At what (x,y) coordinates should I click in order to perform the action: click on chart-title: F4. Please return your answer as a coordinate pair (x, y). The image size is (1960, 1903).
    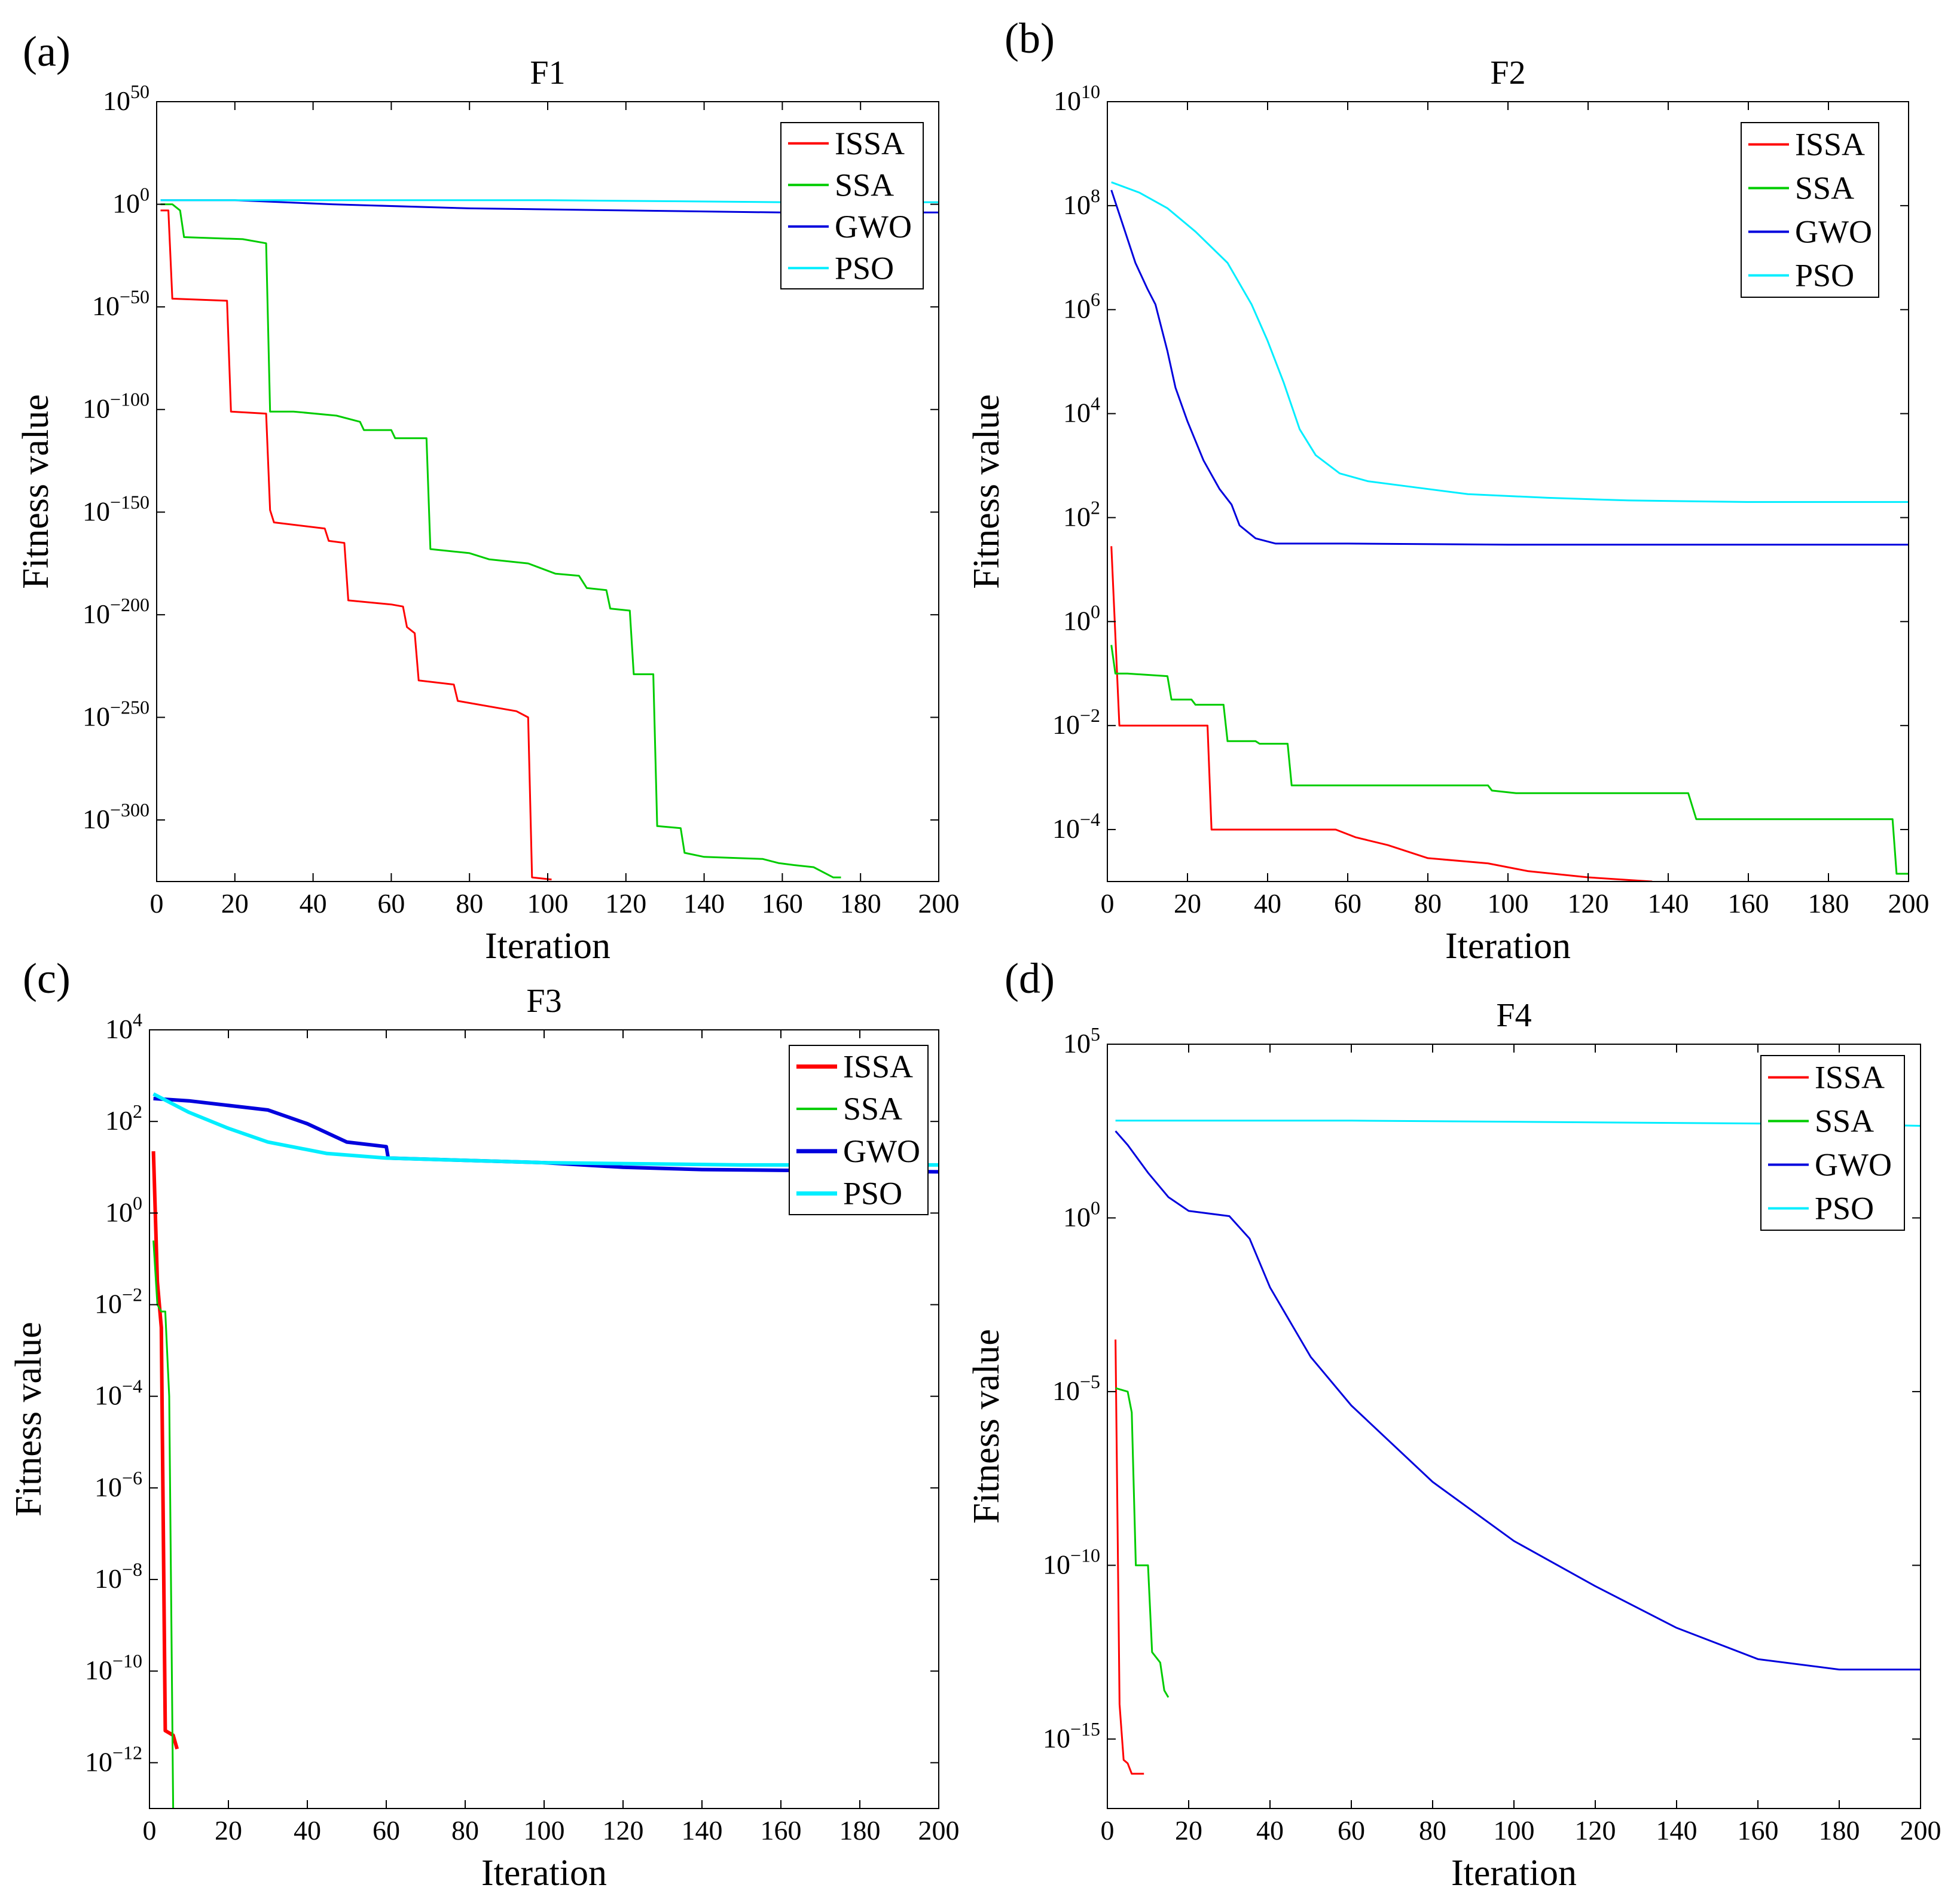
    Looking at the image, I should click on (1513, 1015).